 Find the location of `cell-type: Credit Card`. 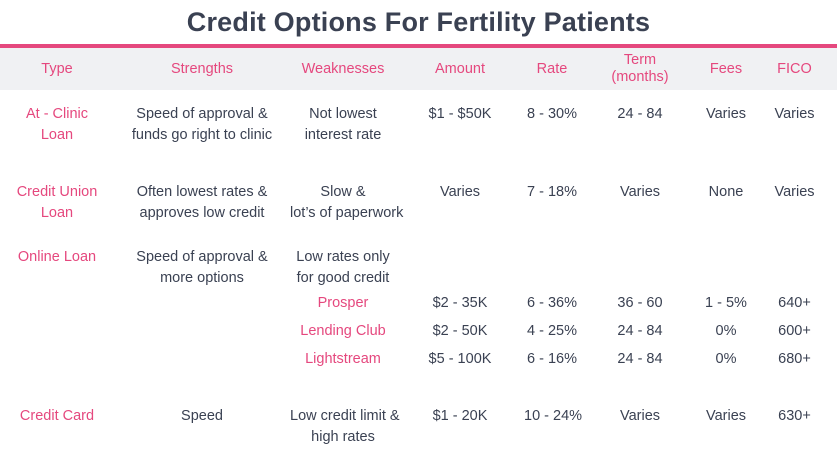

cell-type: Credit Card is located at coordinates (57, 416).